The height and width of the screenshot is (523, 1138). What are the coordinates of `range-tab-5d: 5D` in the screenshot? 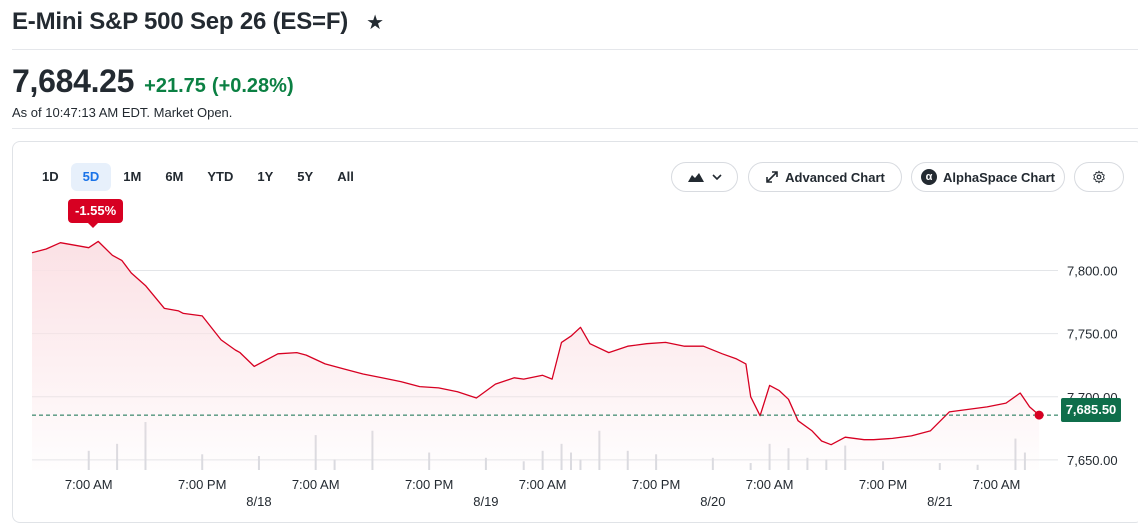 It's located at (91, 177).